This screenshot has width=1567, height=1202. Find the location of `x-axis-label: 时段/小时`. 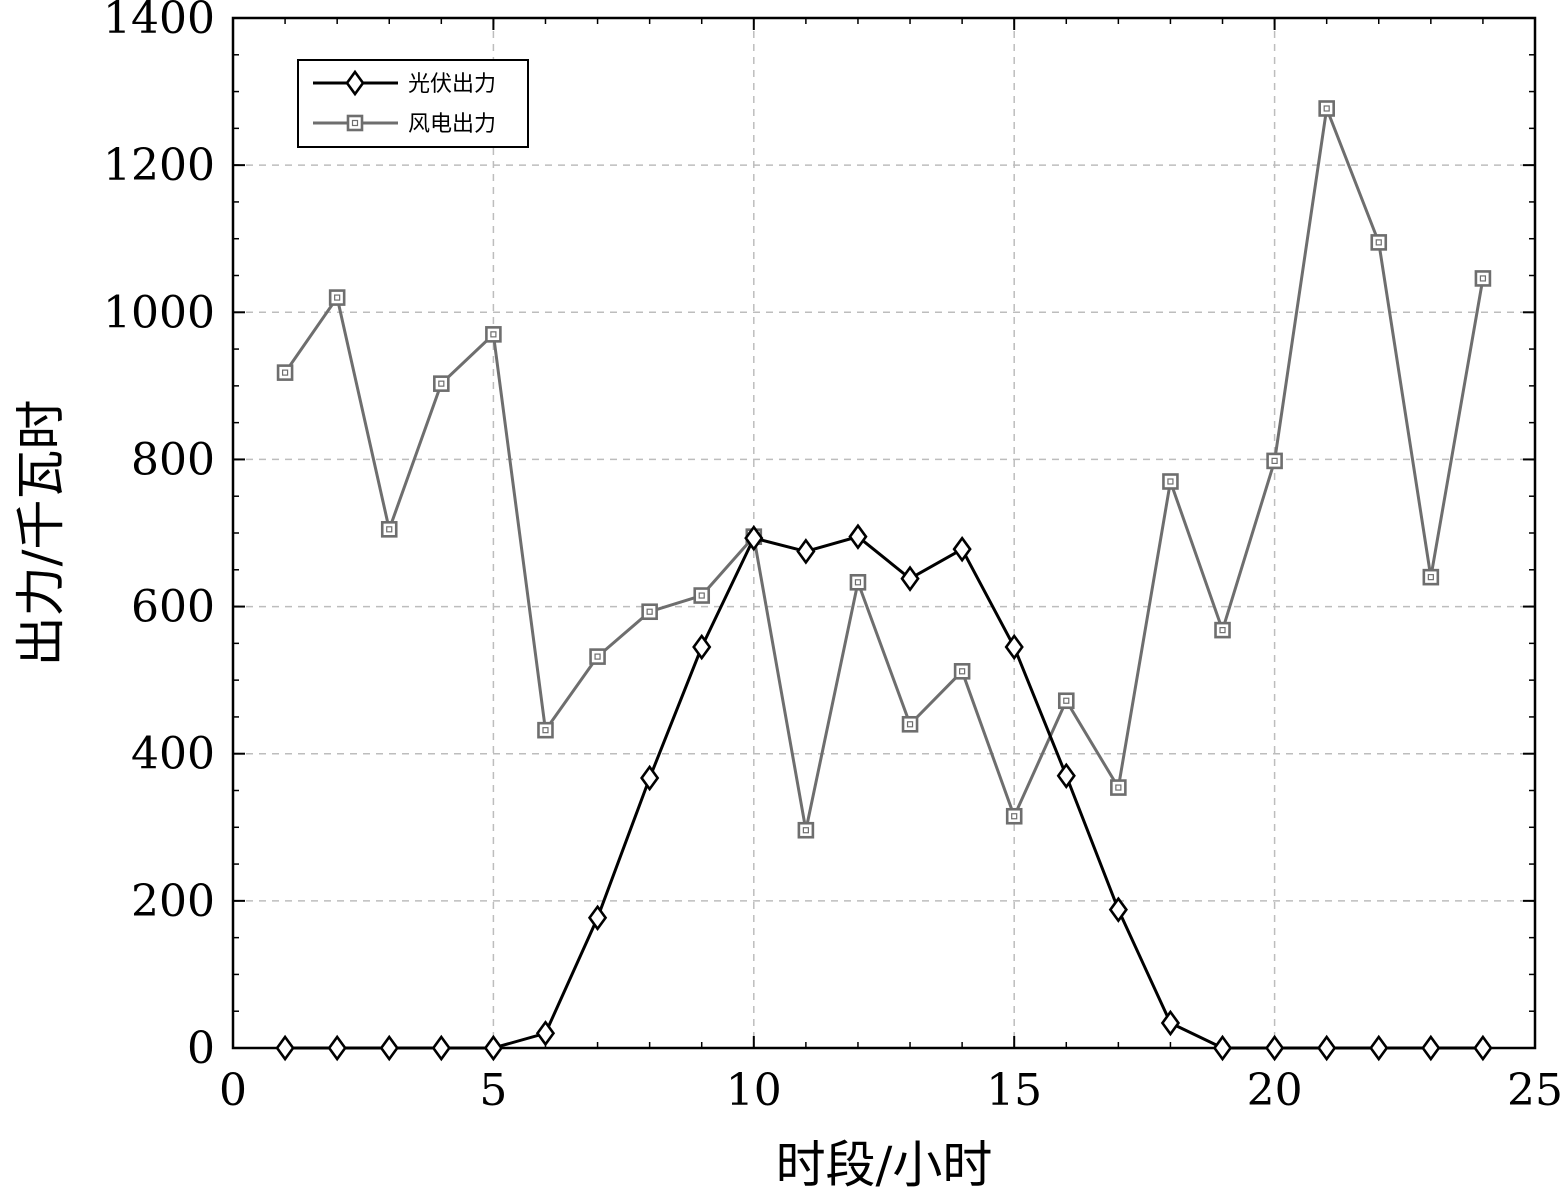

x-axis-label: 时段/小时 is located at coordinates (884, 1165).